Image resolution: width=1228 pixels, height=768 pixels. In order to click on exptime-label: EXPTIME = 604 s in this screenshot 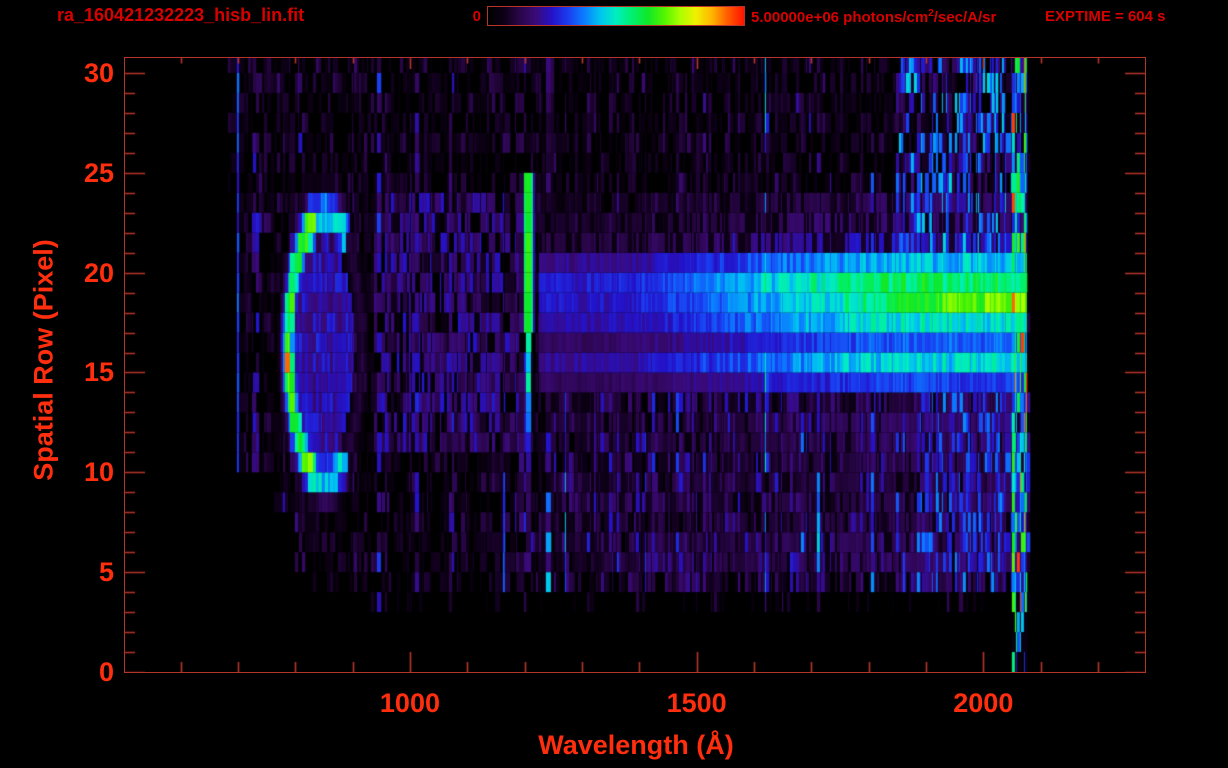, I will do `click(1105, 16)`.